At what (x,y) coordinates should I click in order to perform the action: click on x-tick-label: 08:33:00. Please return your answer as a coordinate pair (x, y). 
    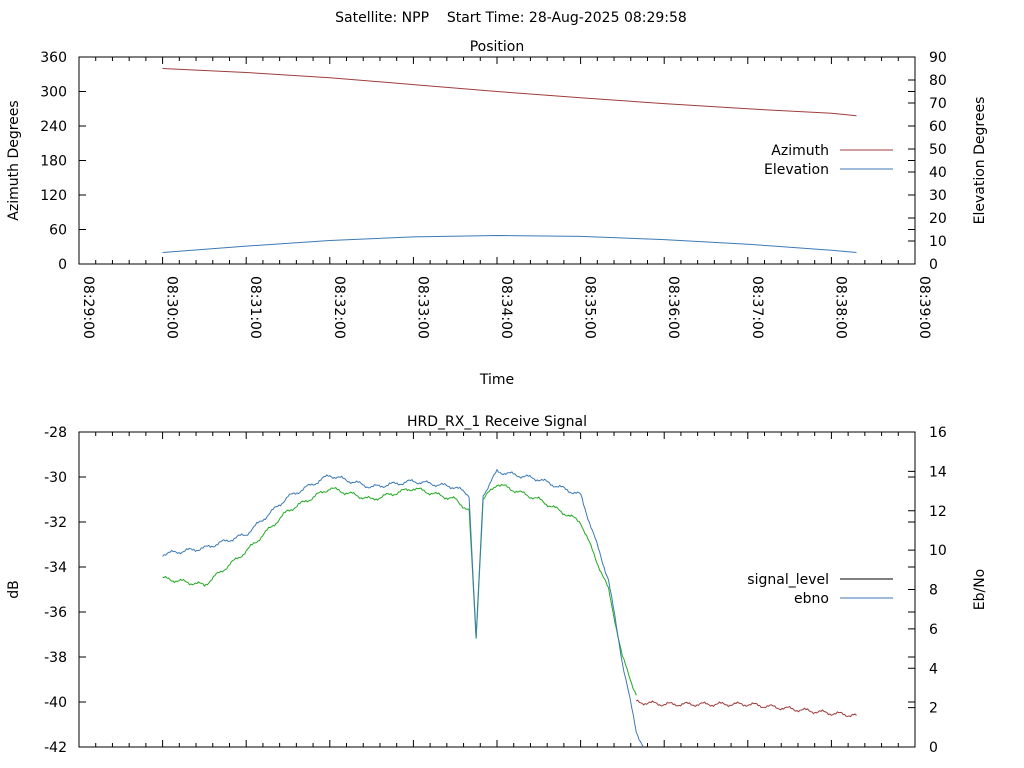
    Looking at the image, I should click on (422, 307).